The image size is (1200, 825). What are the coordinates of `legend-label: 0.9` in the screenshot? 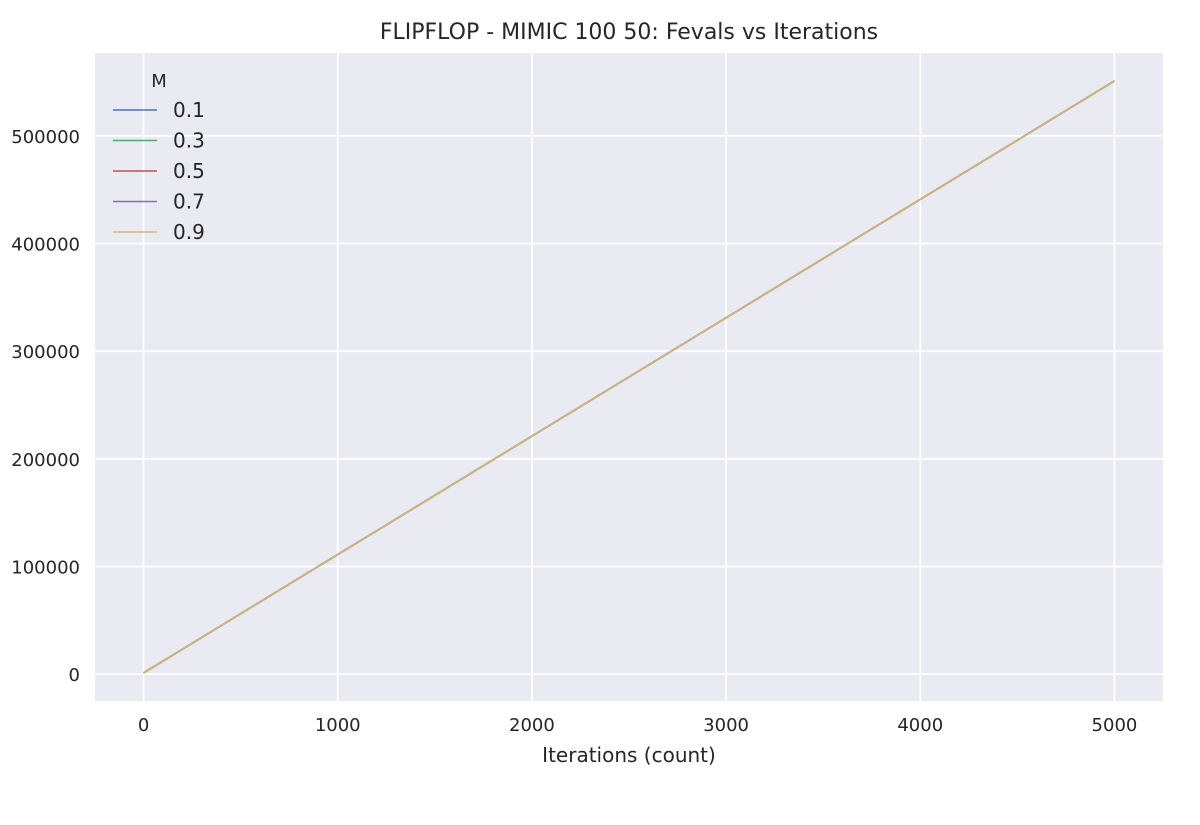 It's located at (189, 232).